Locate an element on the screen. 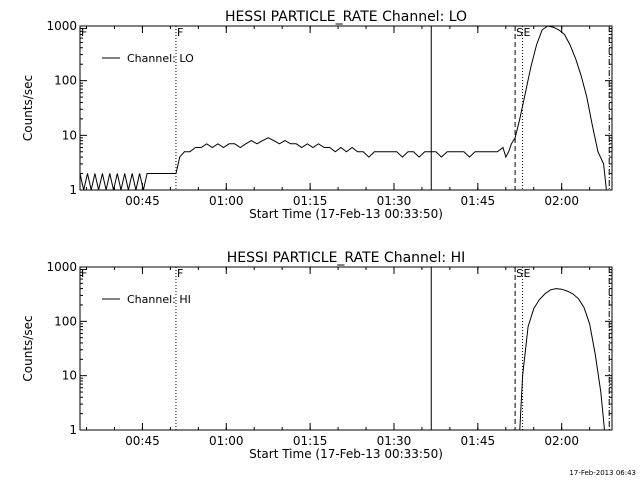 Image resolution: width=640 pixels, height=480 pixels. chart-title: HESSI PARTICLE_RATE Channel: LO is located at coordinates (346, 17).